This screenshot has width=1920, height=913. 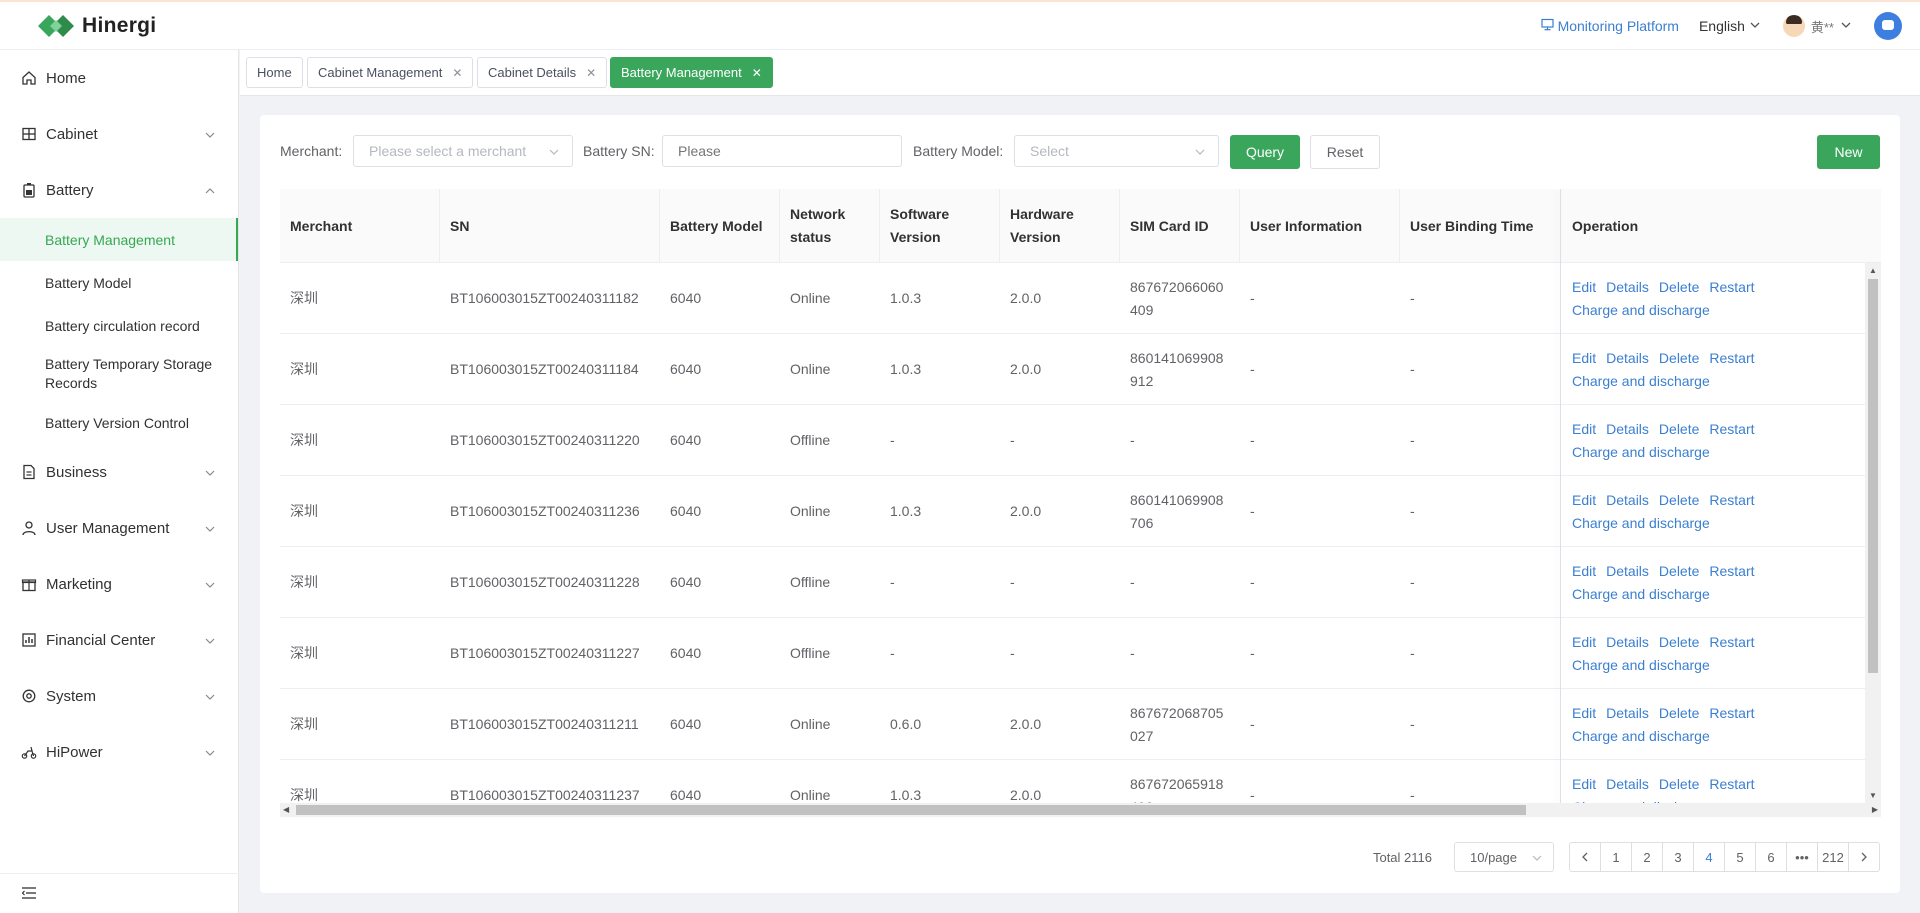 I want to click on tab-cabinet-details: Cabinet Details ✕, so click(x=542, y=72).